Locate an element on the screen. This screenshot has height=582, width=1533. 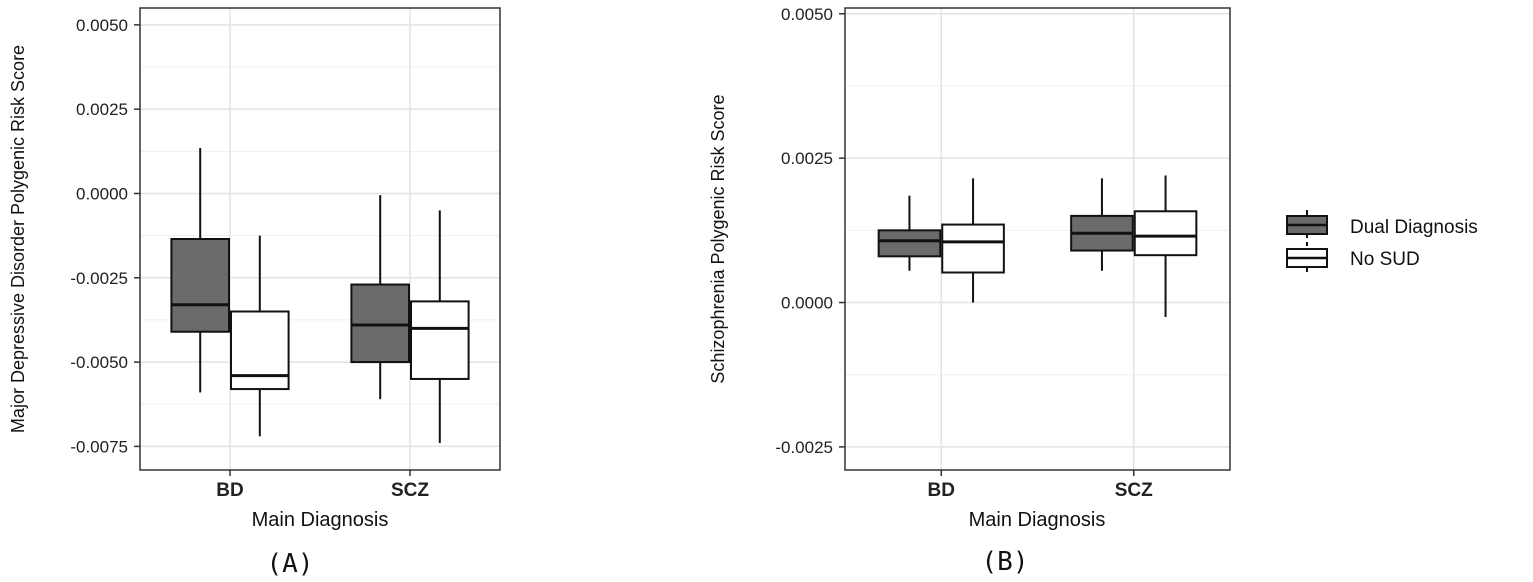
y-tick-label: -0.0075 is located at coordinates (99, 446).